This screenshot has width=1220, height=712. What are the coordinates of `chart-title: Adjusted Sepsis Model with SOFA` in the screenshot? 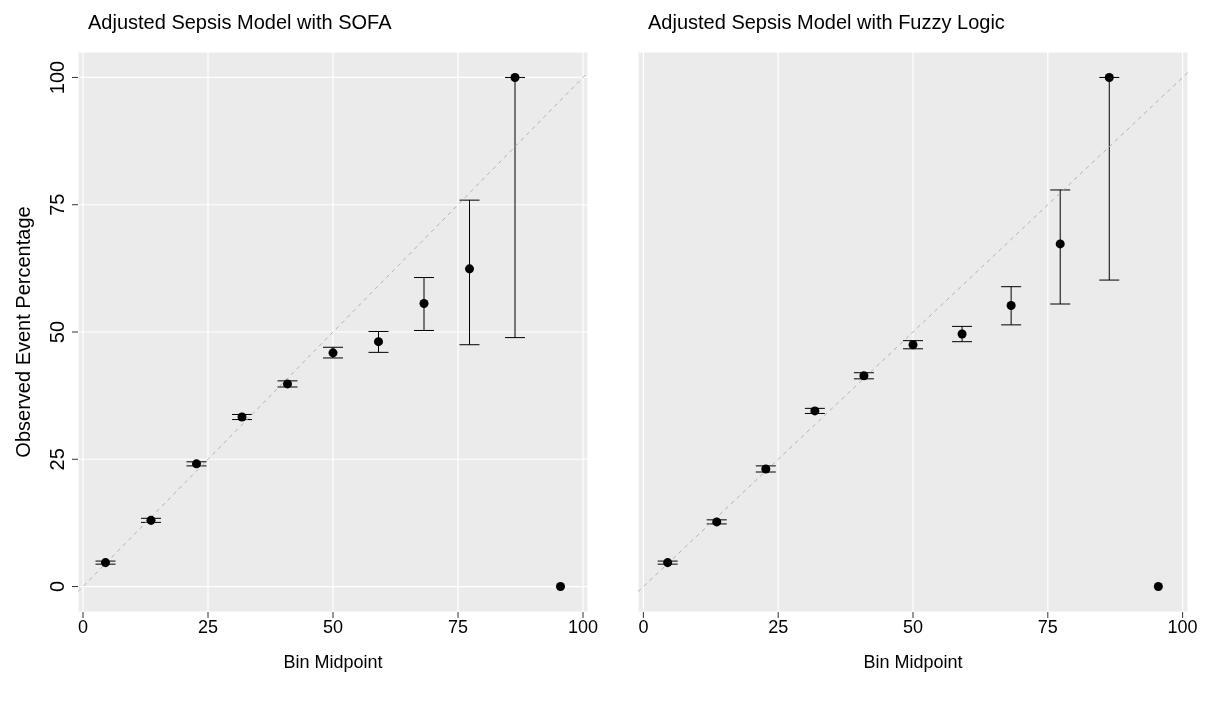 It's located at (240, 22).